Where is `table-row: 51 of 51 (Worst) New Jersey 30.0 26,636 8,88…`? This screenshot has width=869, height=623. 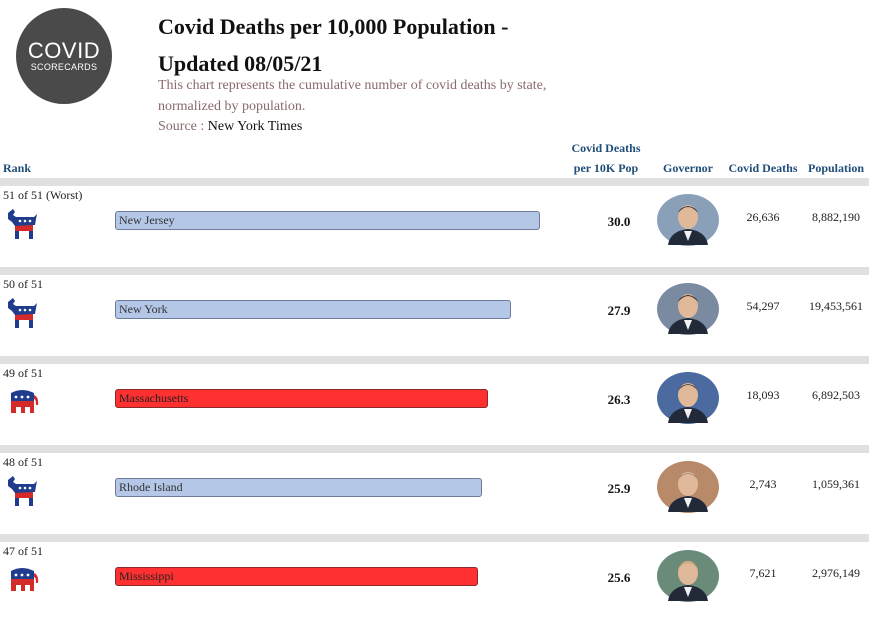 table-row: 51 of 51 (Worst) New Jersey 30.0 26,636 8,88… is located at coordinates (434, 222).